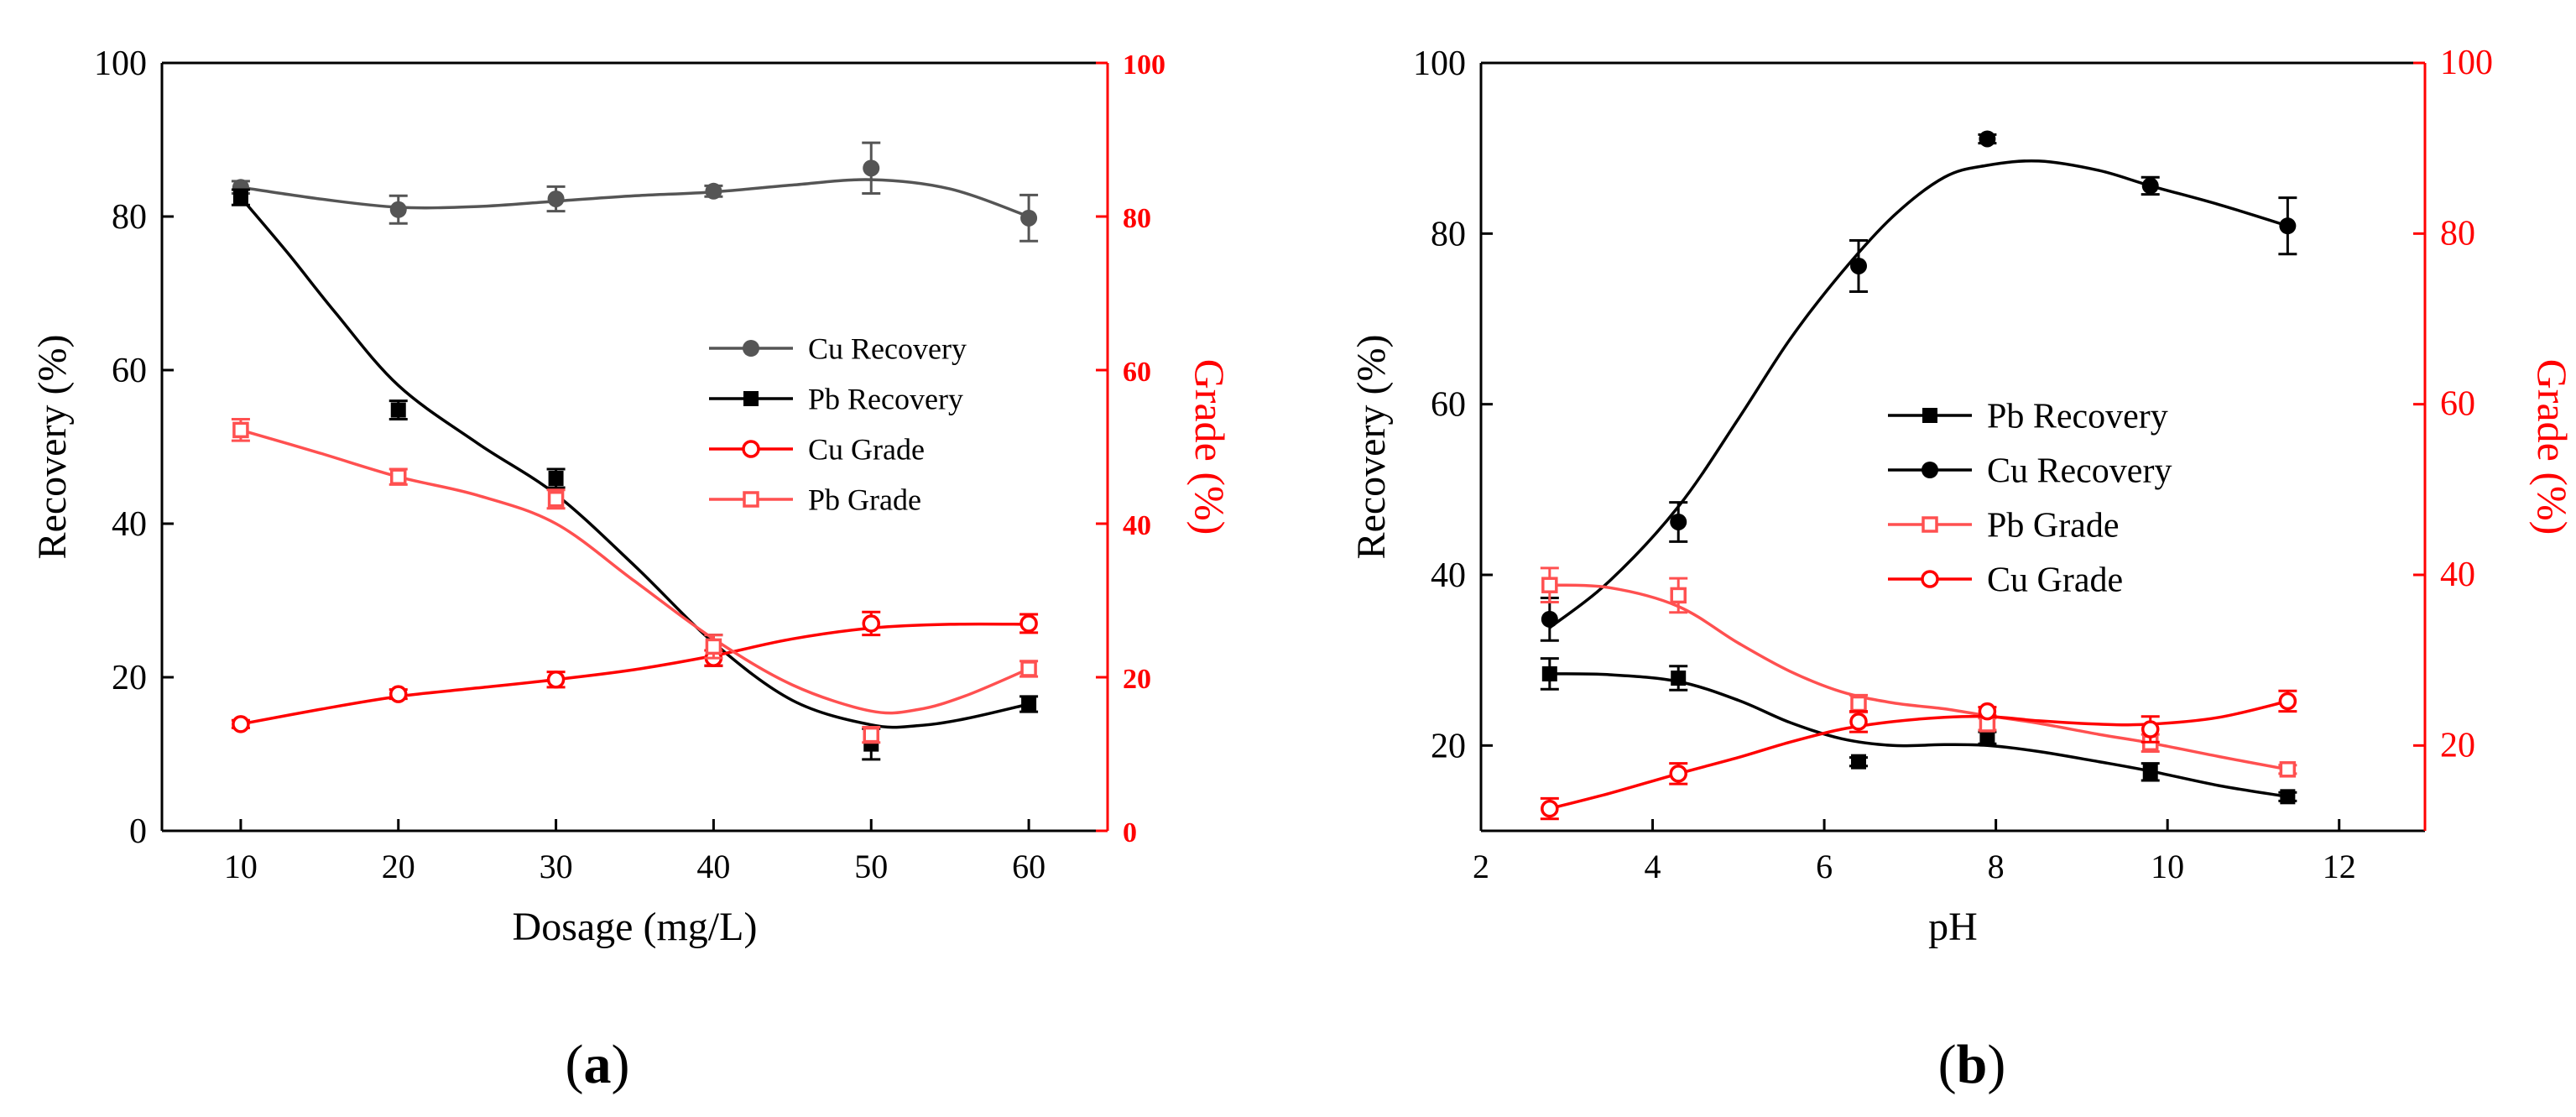  Describe the element at coordinates (398, 866) in the screenshot. I see `x-tick-label: 20` at that location.